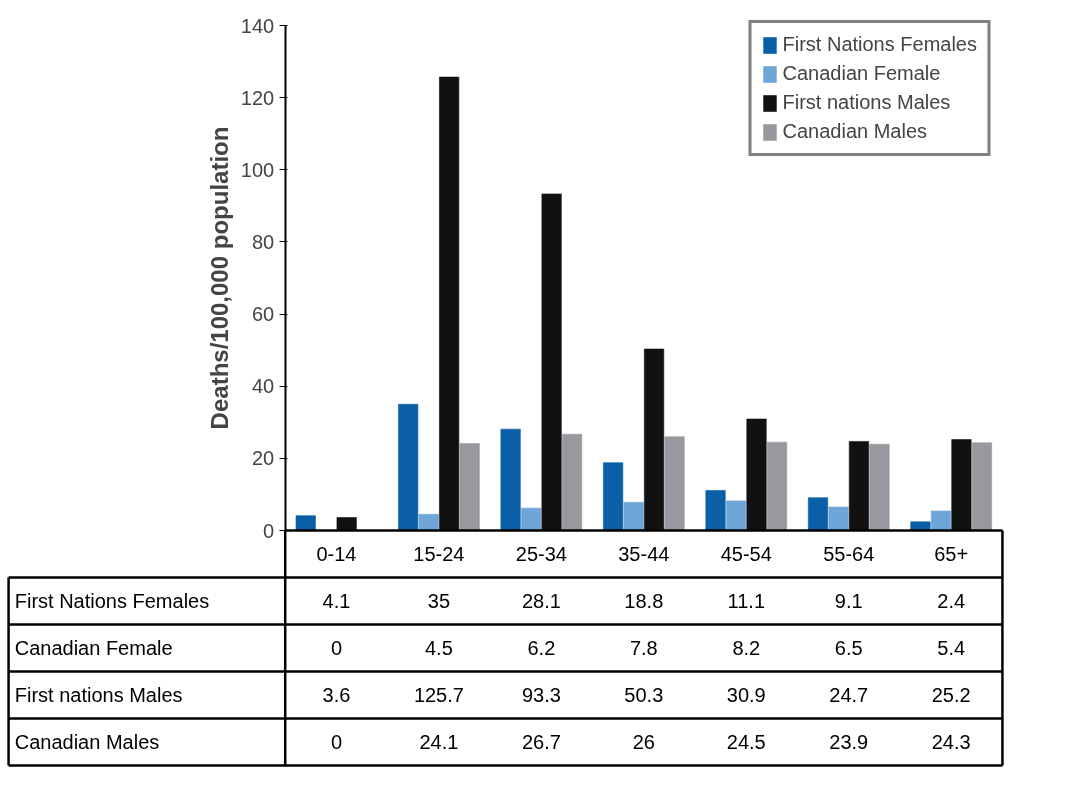 Image resolution: width=1066 pixels, height=797 pixels. Describe the element at coordinates (263, 241) in the screenshot. I see `y-tick-label: 80` at that location.